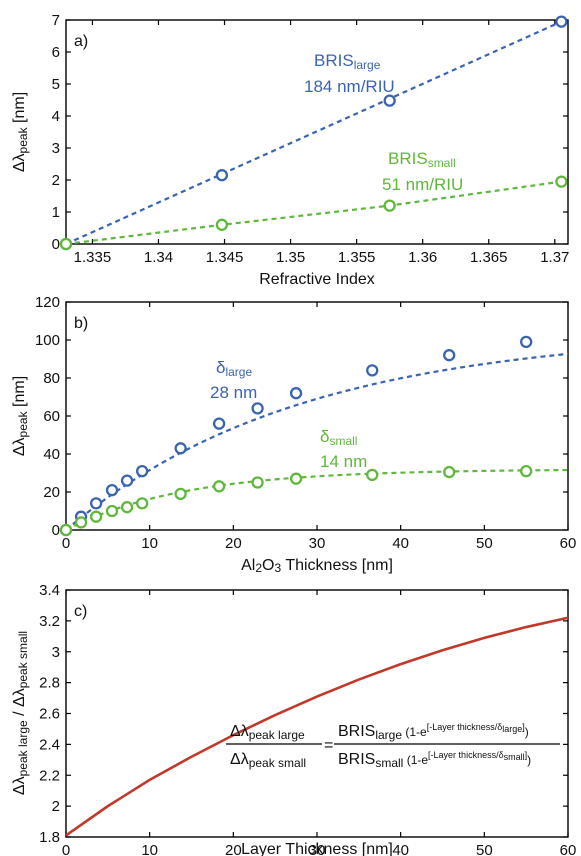 This screenshot has width=581, height=856. What do you see at coordinates (343, 461) in the screenshot?
I see `panel-b-green-annotation-value: 14 nm` at bounding box center [343, 461].